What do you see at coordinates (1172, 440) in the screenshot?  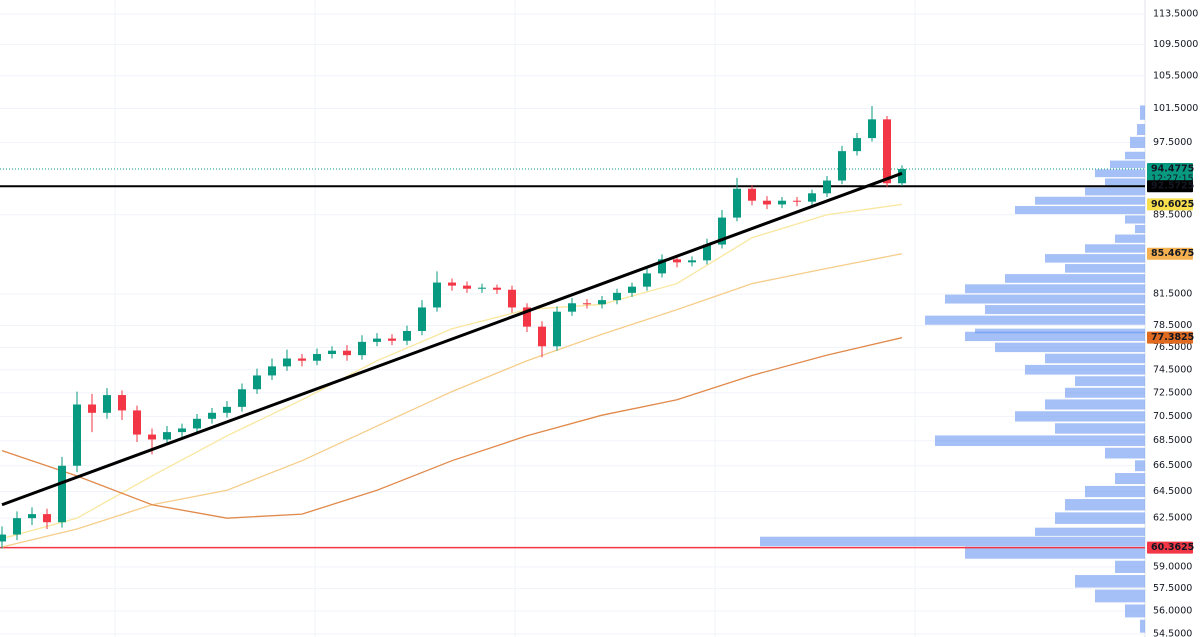 I see `y-tick-label: 68.5000` at bounding box center [1172, 440].